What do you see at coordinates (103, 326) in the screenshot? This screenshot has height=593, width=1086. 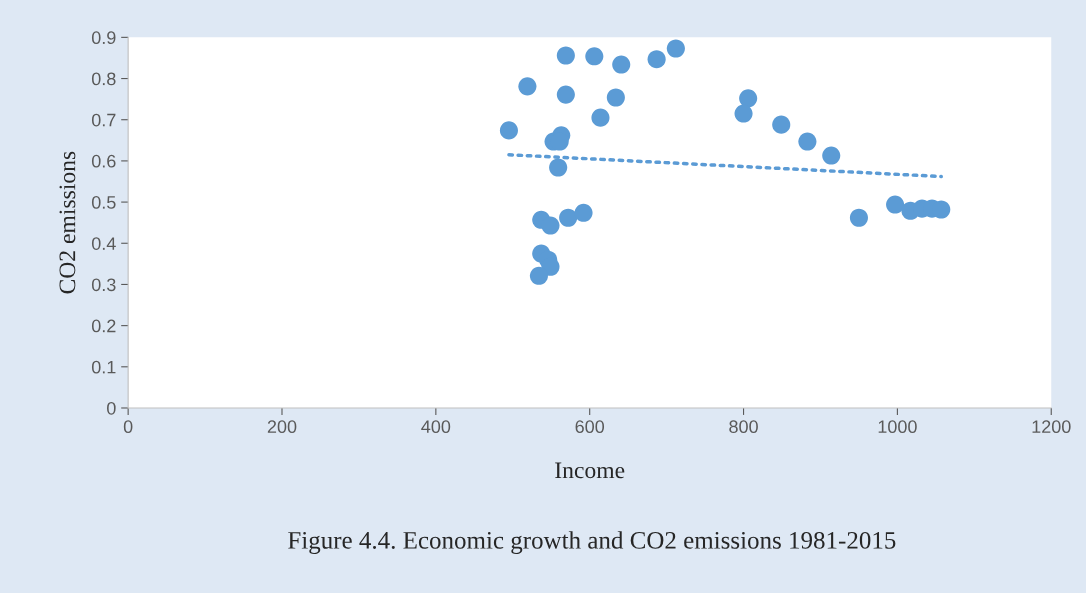 I see `y-tick-label: 0.2` at bounding box center [103, 326].